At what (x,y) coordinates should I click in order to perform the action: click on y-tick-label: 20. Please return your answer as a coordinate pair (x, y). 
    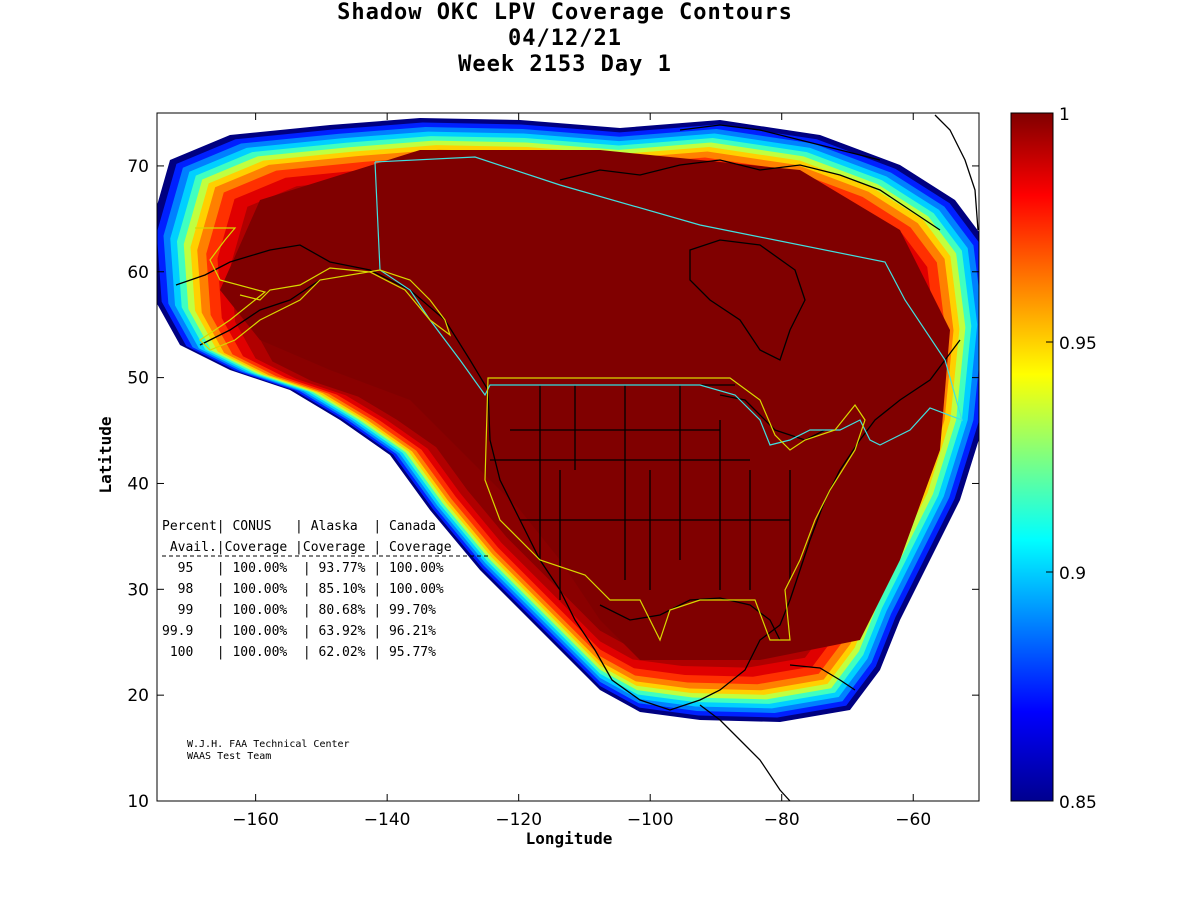
    Looking at the image, I should click on (138, 696).